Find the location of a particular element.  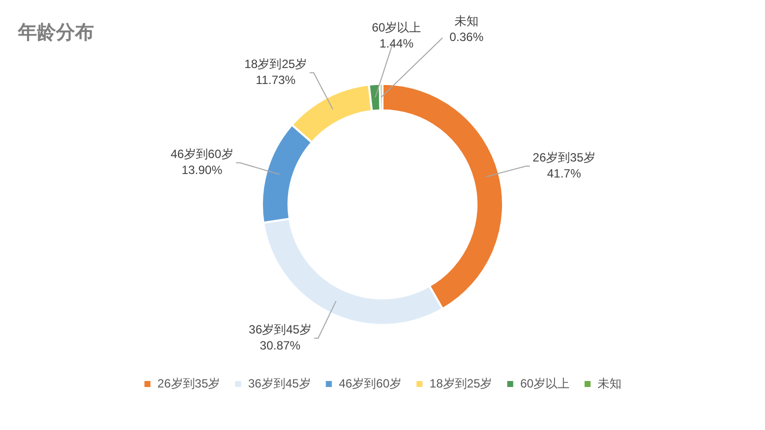

legend-label: 26岁到35岁 is located at coordinates (188, 383).